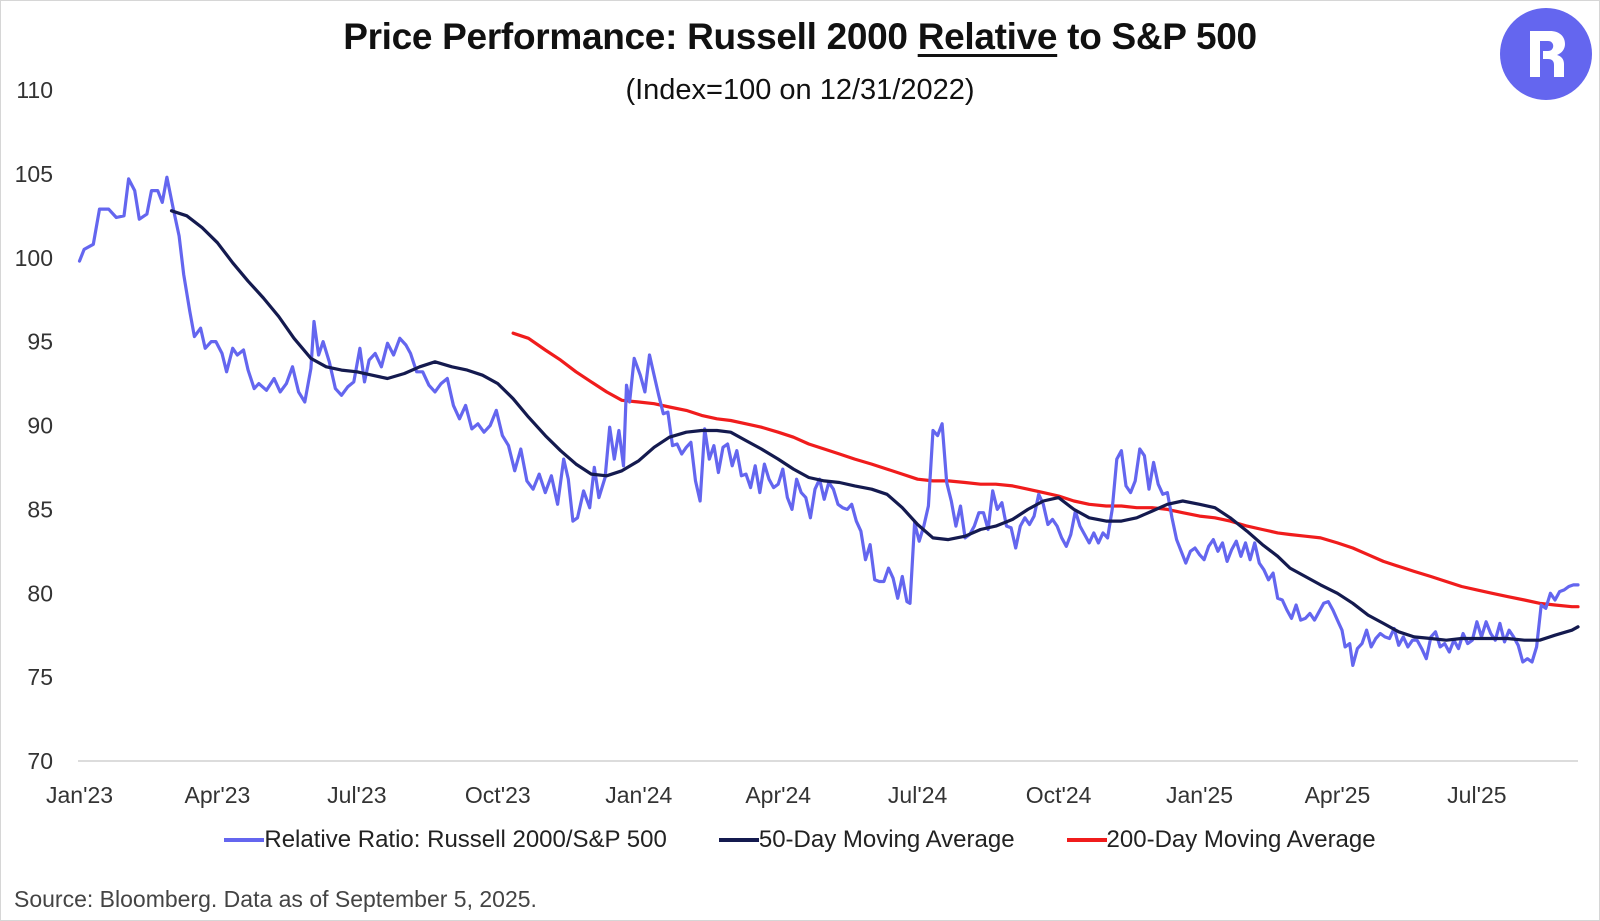 Image resolution: width=1600 pixels, height=921 pixels. I want to click on y-tick-label: 85, so click(40, 509).